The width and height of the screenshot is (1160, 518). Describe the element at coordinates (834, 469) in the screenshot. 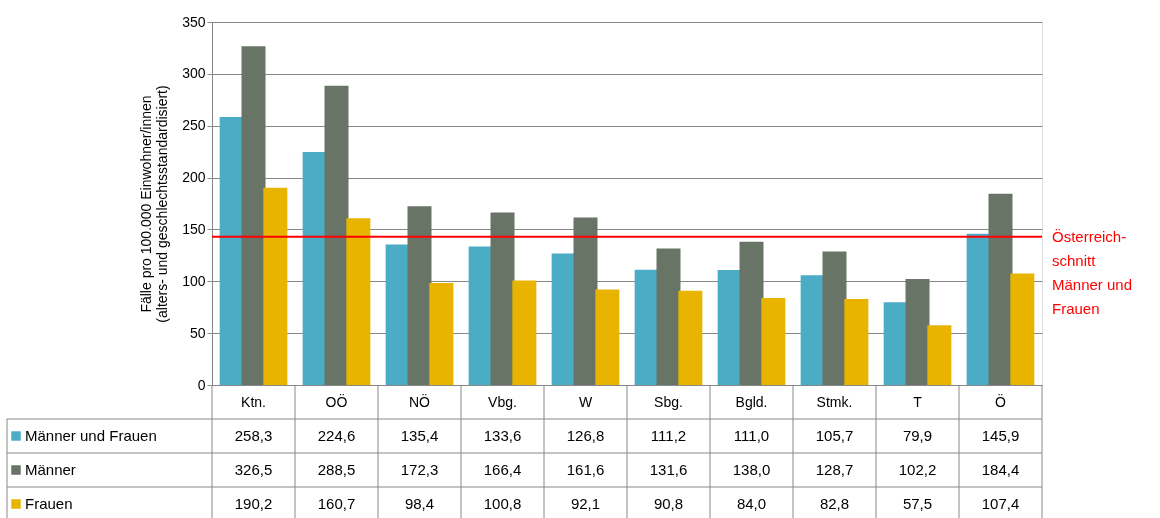

I see `data-label: 128,7` at that location.